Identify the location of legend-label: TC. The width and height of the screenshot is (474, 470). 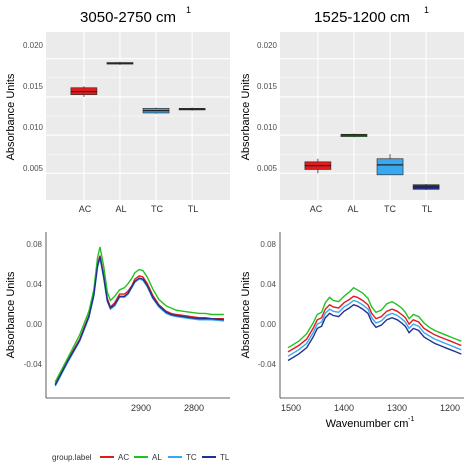
(191, 457).